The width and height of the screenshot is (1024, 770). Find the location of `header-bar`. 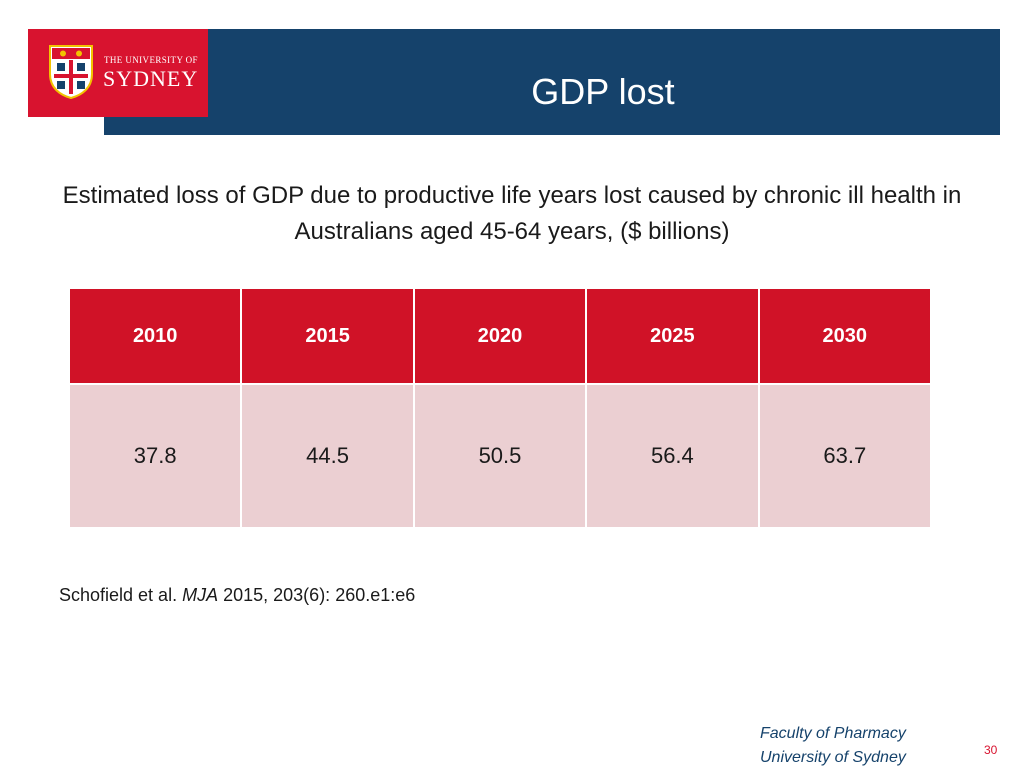

header-bar is located at coordinates (552, 82).